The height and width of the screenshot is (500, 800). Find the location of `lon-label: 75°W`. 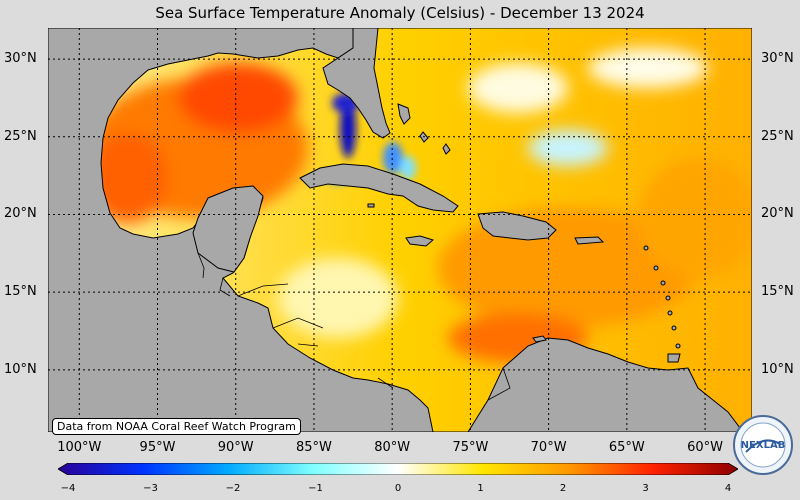

lon-label: 75°W is located at coordinates (470, 447).